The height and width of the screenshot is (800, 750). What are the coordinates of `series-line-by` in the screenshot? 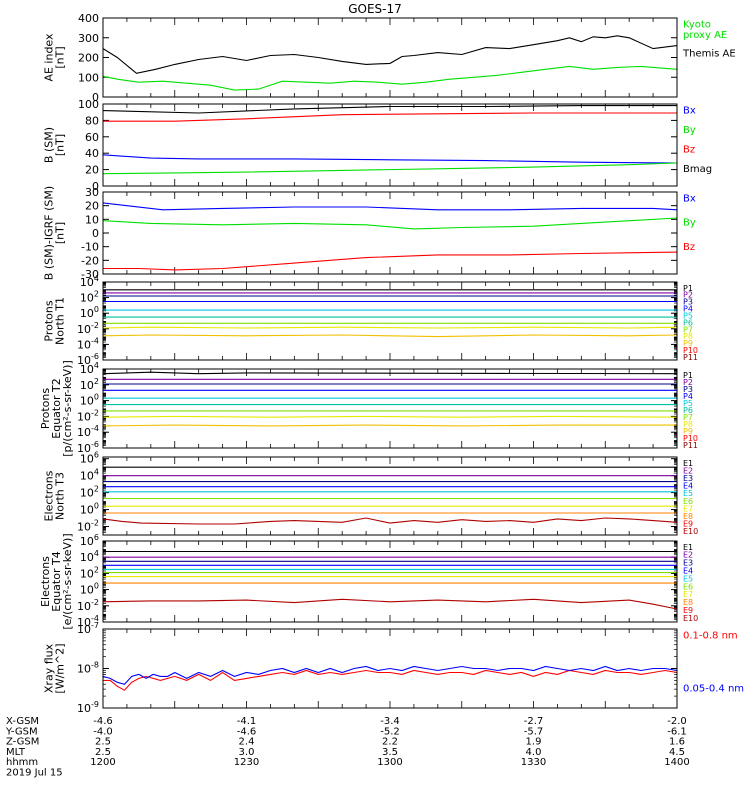 It's located at (390, 223).